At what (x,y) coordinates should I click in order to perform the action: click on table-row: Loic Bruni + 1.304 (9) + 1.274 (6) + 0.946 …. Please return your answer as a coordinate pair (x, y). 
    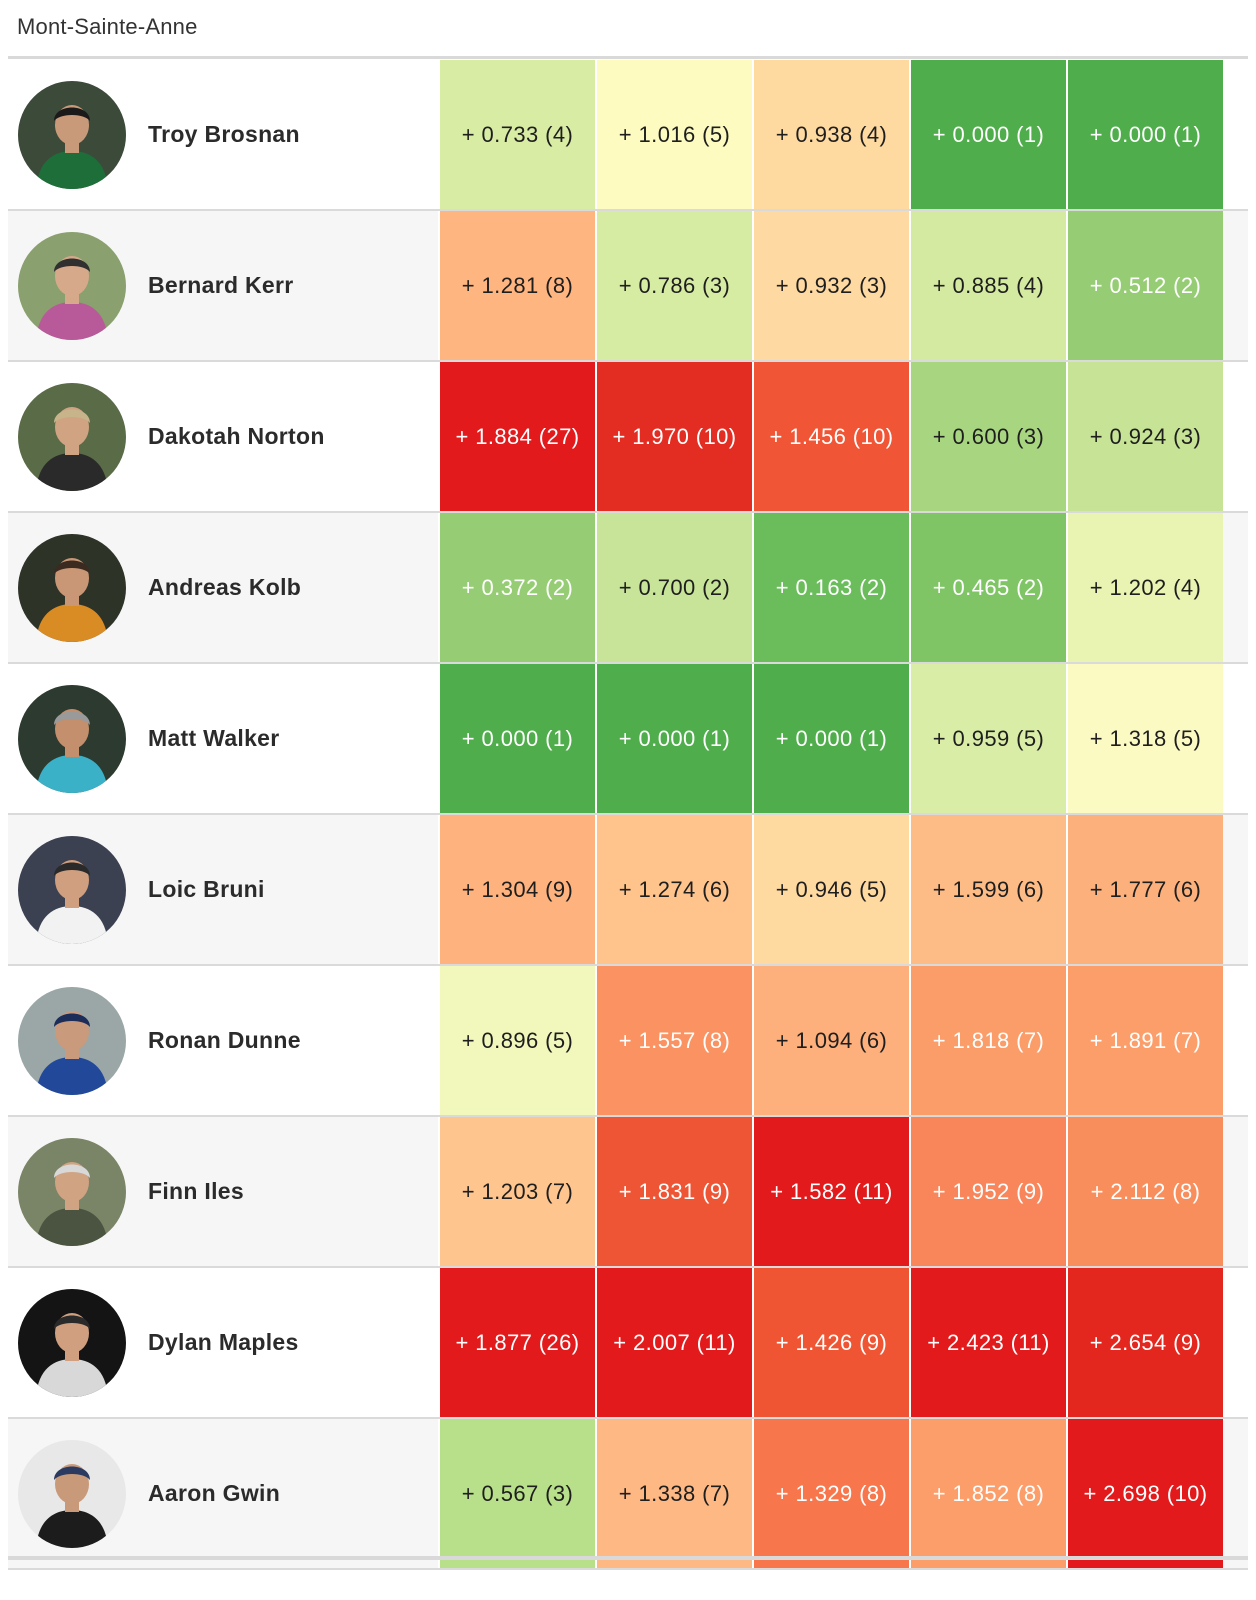
    Looking at the image, I should click on (628, 890).